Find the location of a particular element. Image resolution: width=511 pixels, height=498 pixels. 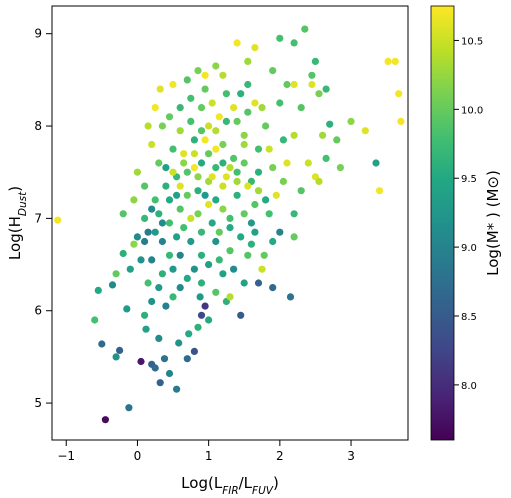

y-tick-label: 8 is located at coordinates (38, 126).